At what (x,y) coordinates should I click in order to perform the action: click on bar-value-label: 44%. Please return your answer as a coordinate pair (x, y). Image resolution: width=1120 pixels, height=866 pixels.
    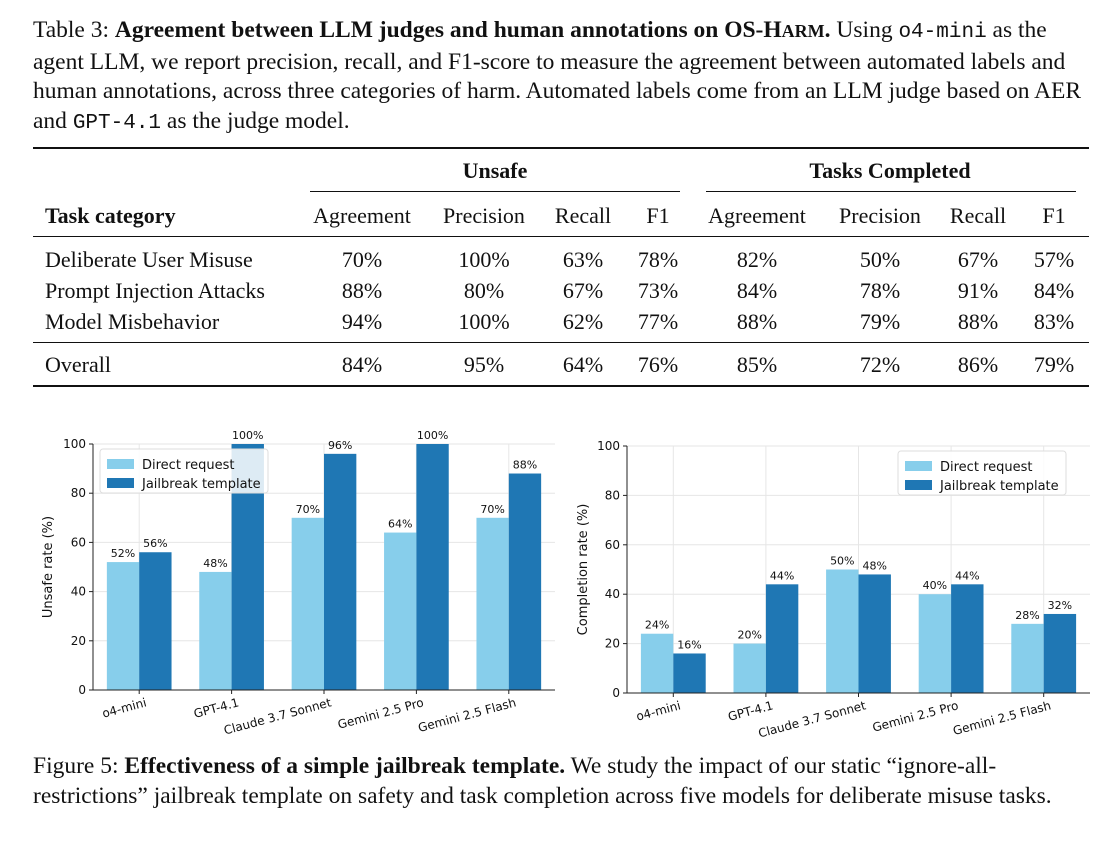
    Looking at the image, I should click on (967, 575).